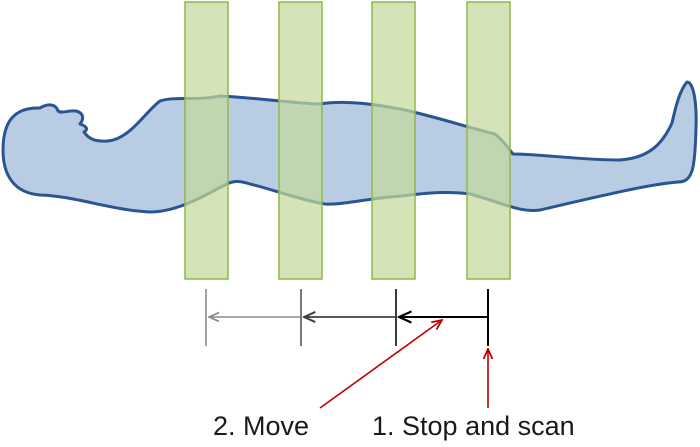 Image resolution: width=700 pixels, height=447 pixels. I want to click on table-move-arrows, so click(347, 317).